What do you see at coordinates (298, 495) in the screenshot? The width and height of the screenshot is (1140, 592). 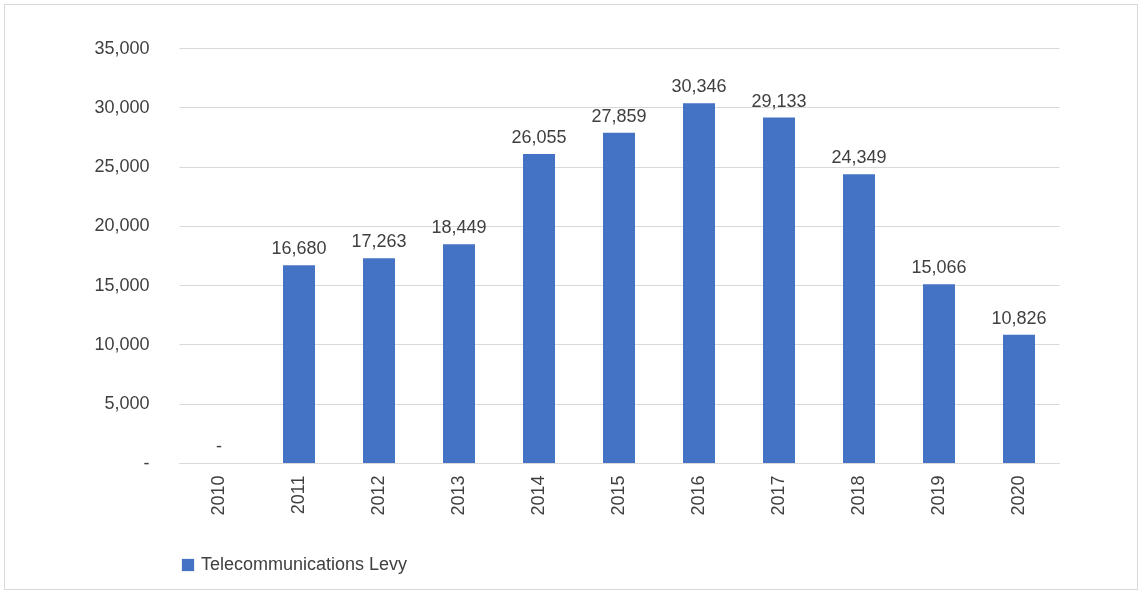 I see `x-tick-label: 2011` at bounding box center [298, 495].